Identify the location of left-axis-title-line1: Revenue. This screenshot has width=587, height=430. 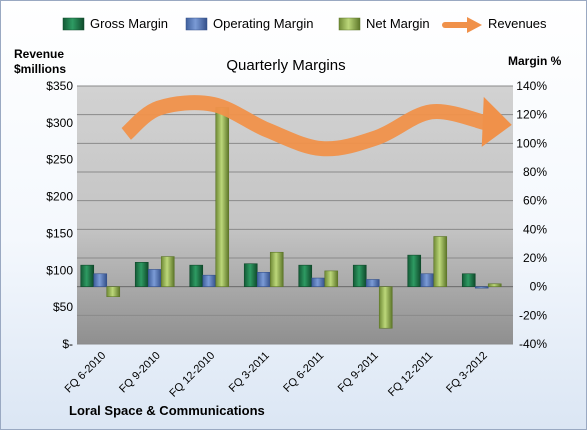
(39, 54).